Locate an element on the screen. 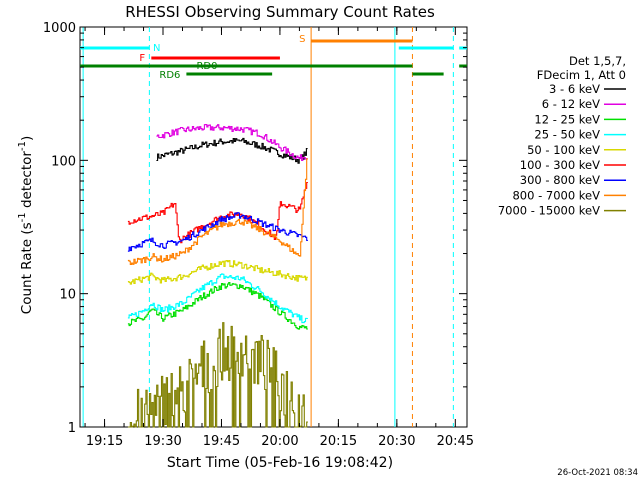 The height and width of the screenshot is (480, 640). y-axis-label-exp2: -1 is located at coordinates (22, 146).